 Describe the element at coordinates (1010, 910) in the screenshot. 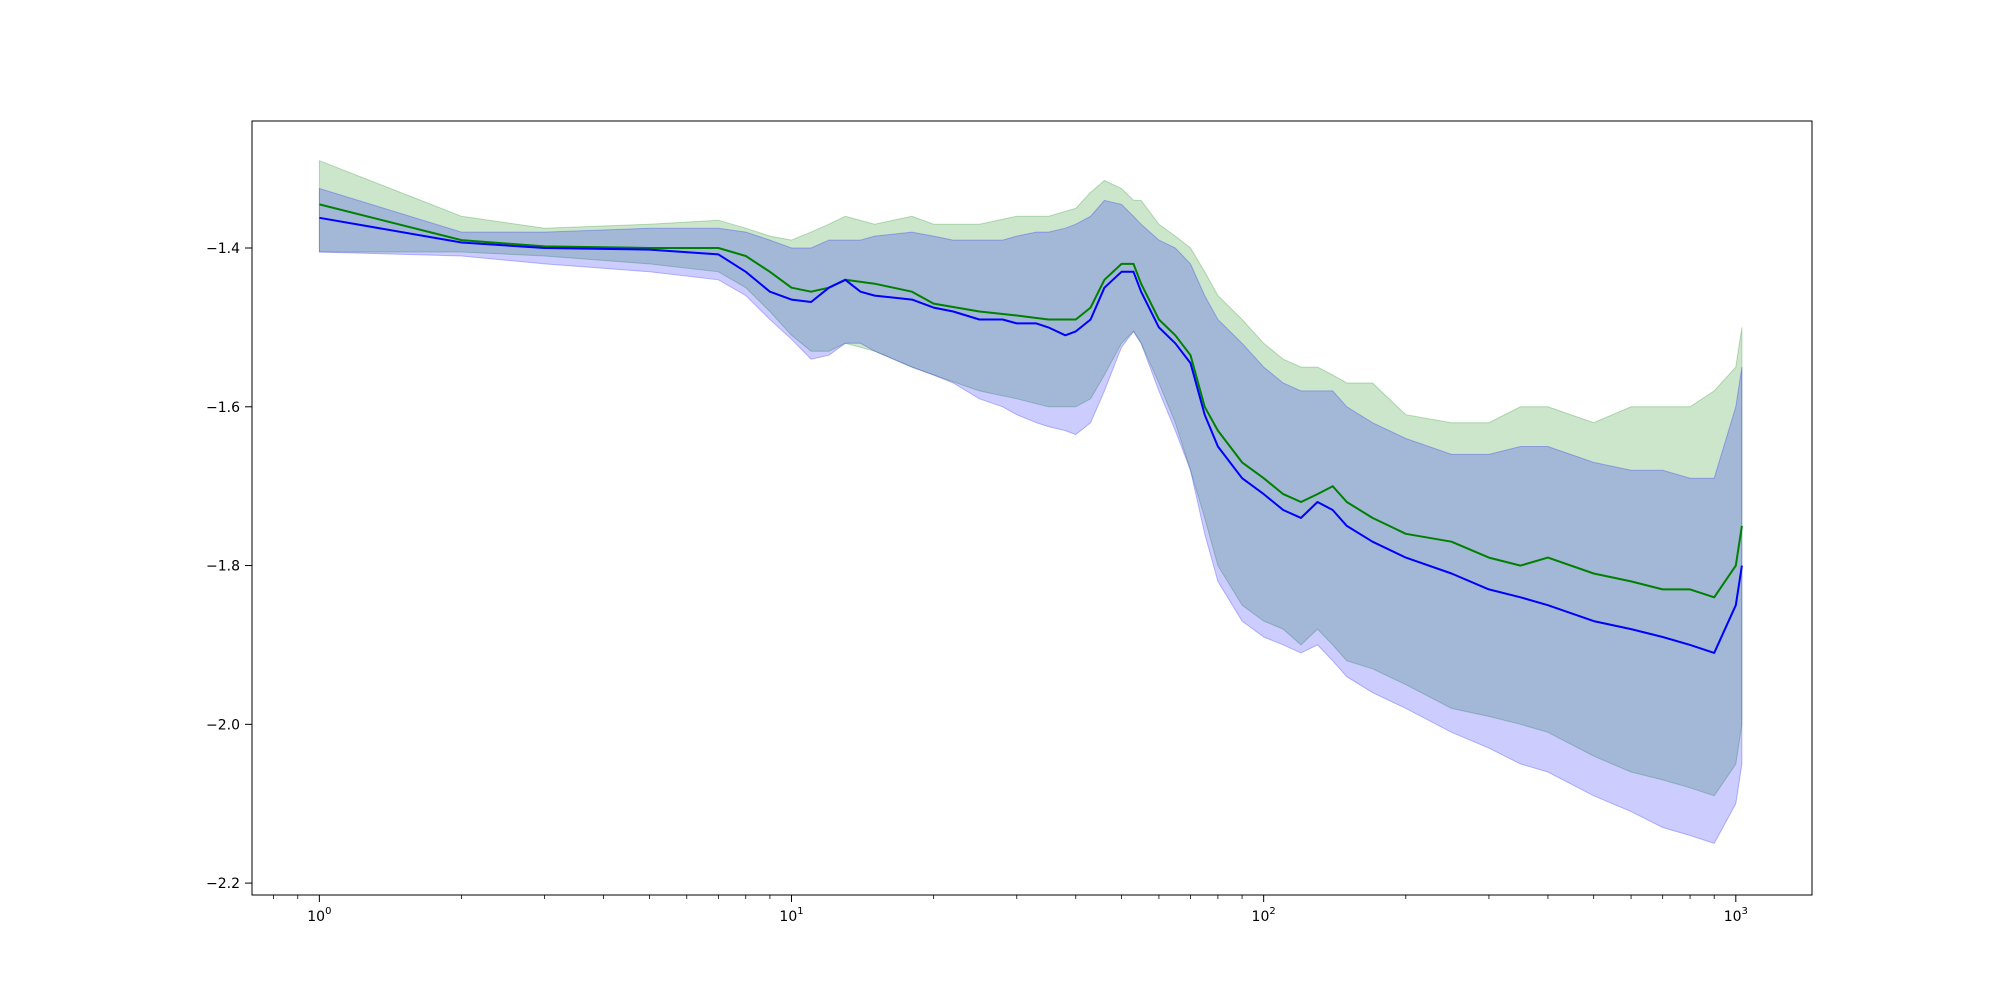

I see `x-axis: 10⁰ 10¹ 10² 10³` at that location.